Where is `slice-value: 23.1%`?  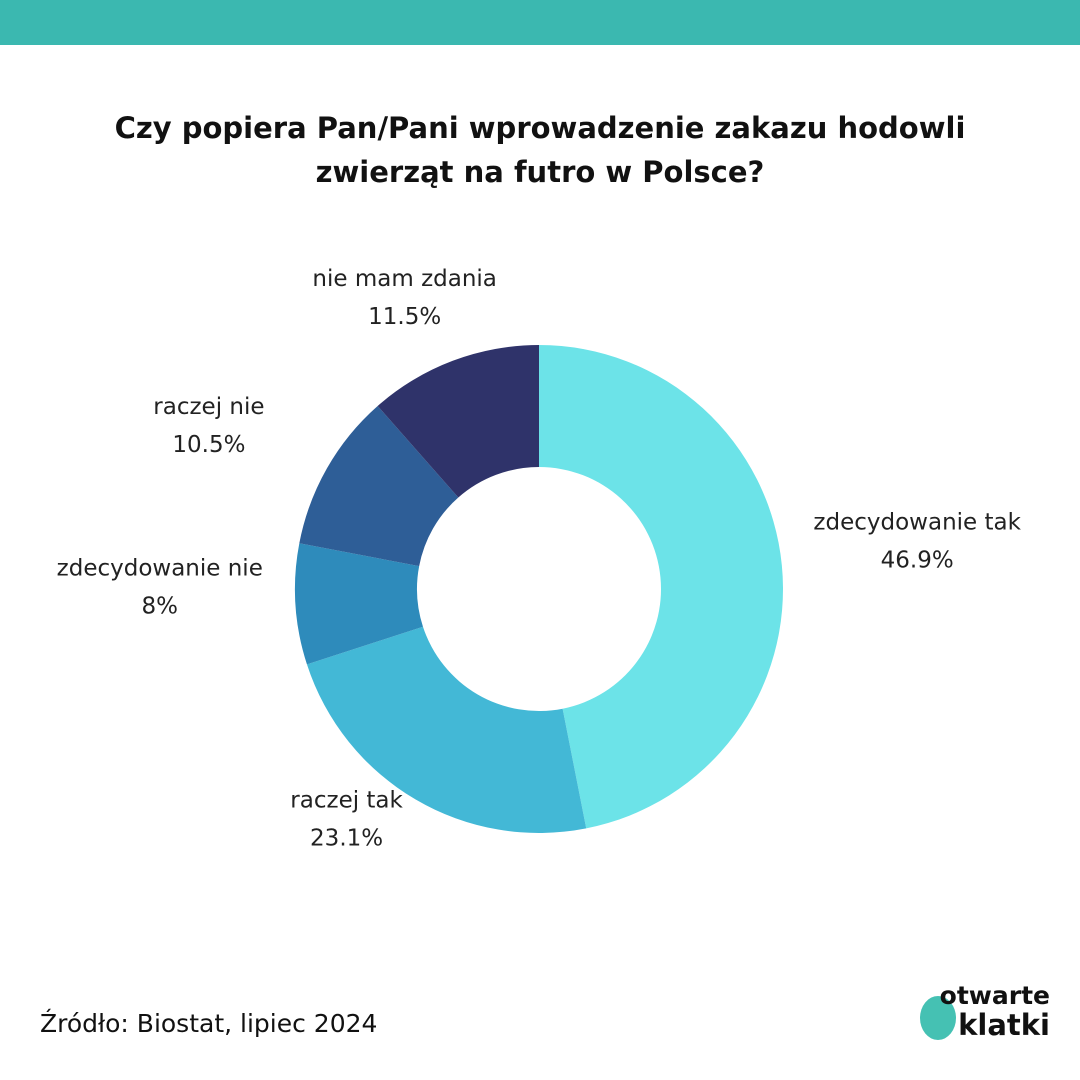
slice-value: 23.1% is located at coordinates (346, 839).